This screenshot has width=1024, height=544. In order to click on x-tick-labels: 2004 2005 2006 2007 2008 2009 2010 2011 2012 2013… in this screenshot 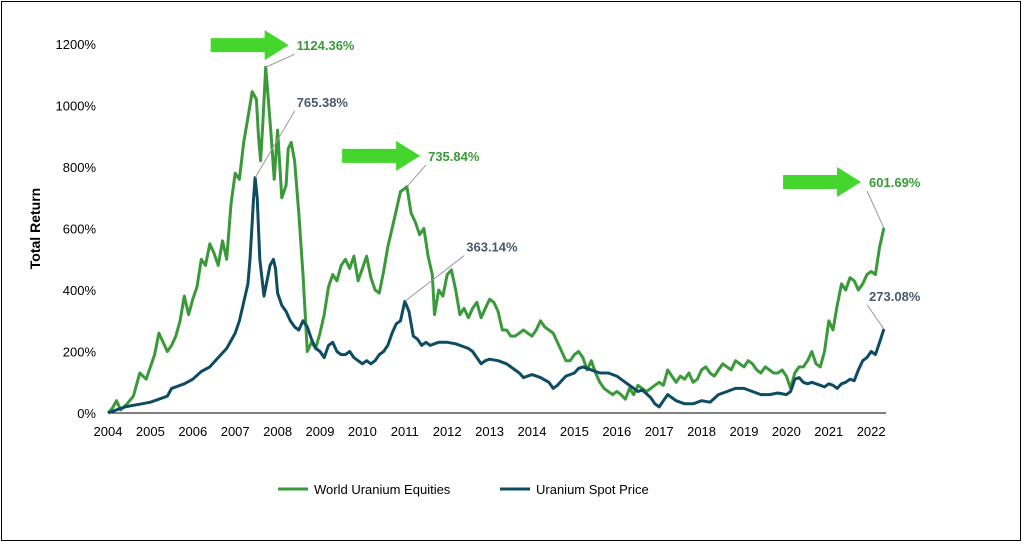, I will do `click(490, 431)`.